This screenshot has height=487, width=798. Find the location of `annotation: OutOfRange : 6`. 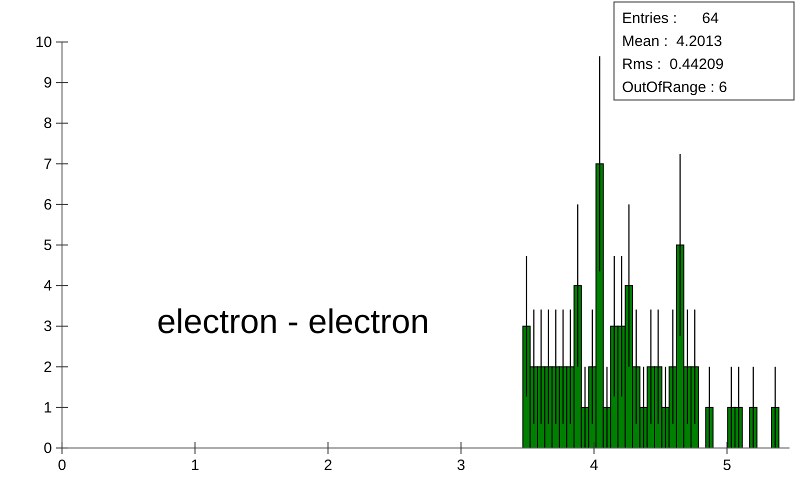

annotation: OutOfRange : 6 is located at coordinates (675, 87).